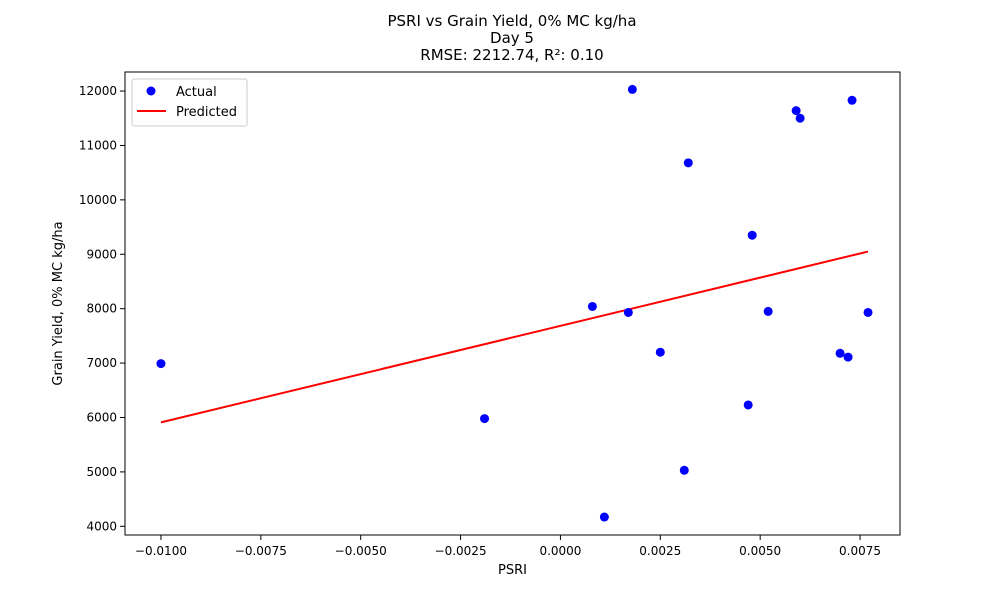  Describe the element at coordinates (151, 91) in the screenshot. I see `legend-marker-actual` at that location.